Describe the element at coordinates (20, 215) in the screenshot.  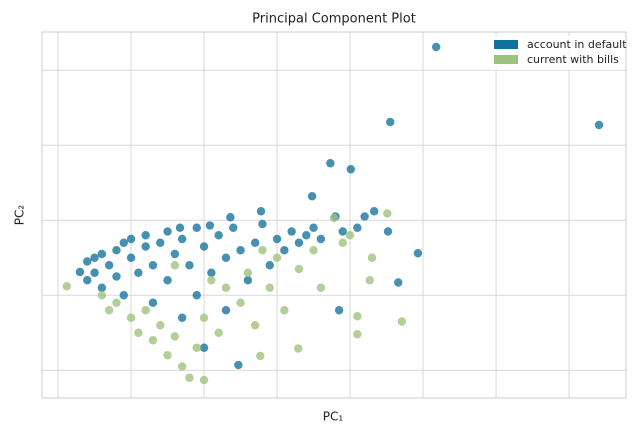
I see `y-axis-label: PC₂` at that location.